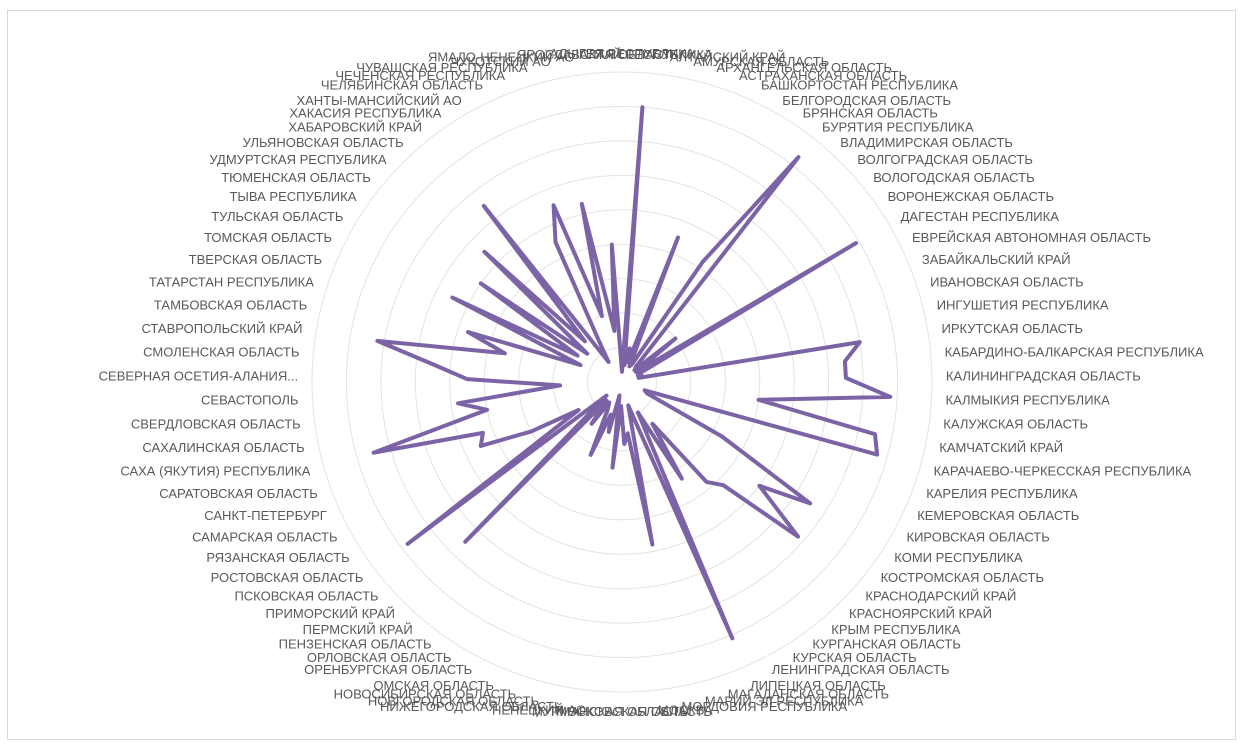  I want to click on category-label: ВОЛОГОДСКАЯ ОБЛАСТЬ, so click(953, 177).